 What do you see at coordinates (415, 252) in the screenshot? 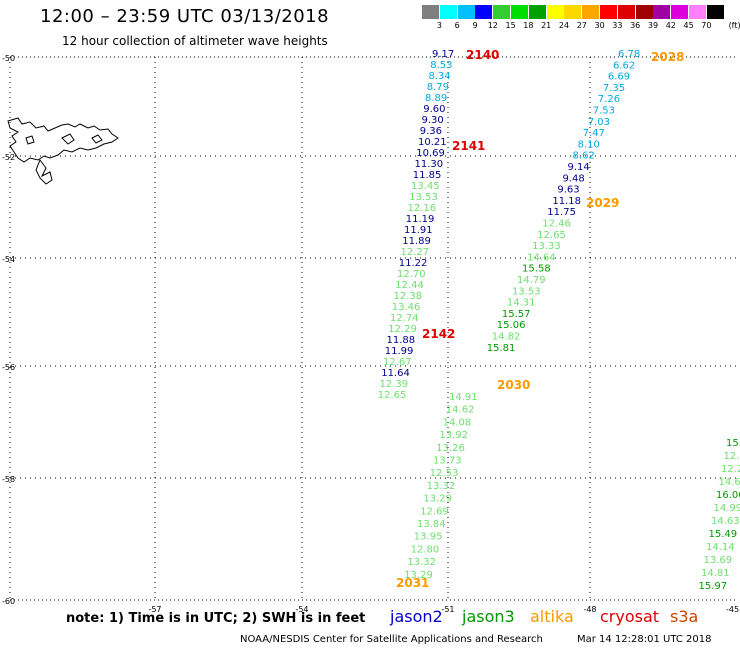
I see `swh-value: 12.27` at bounding box center [415, 252].